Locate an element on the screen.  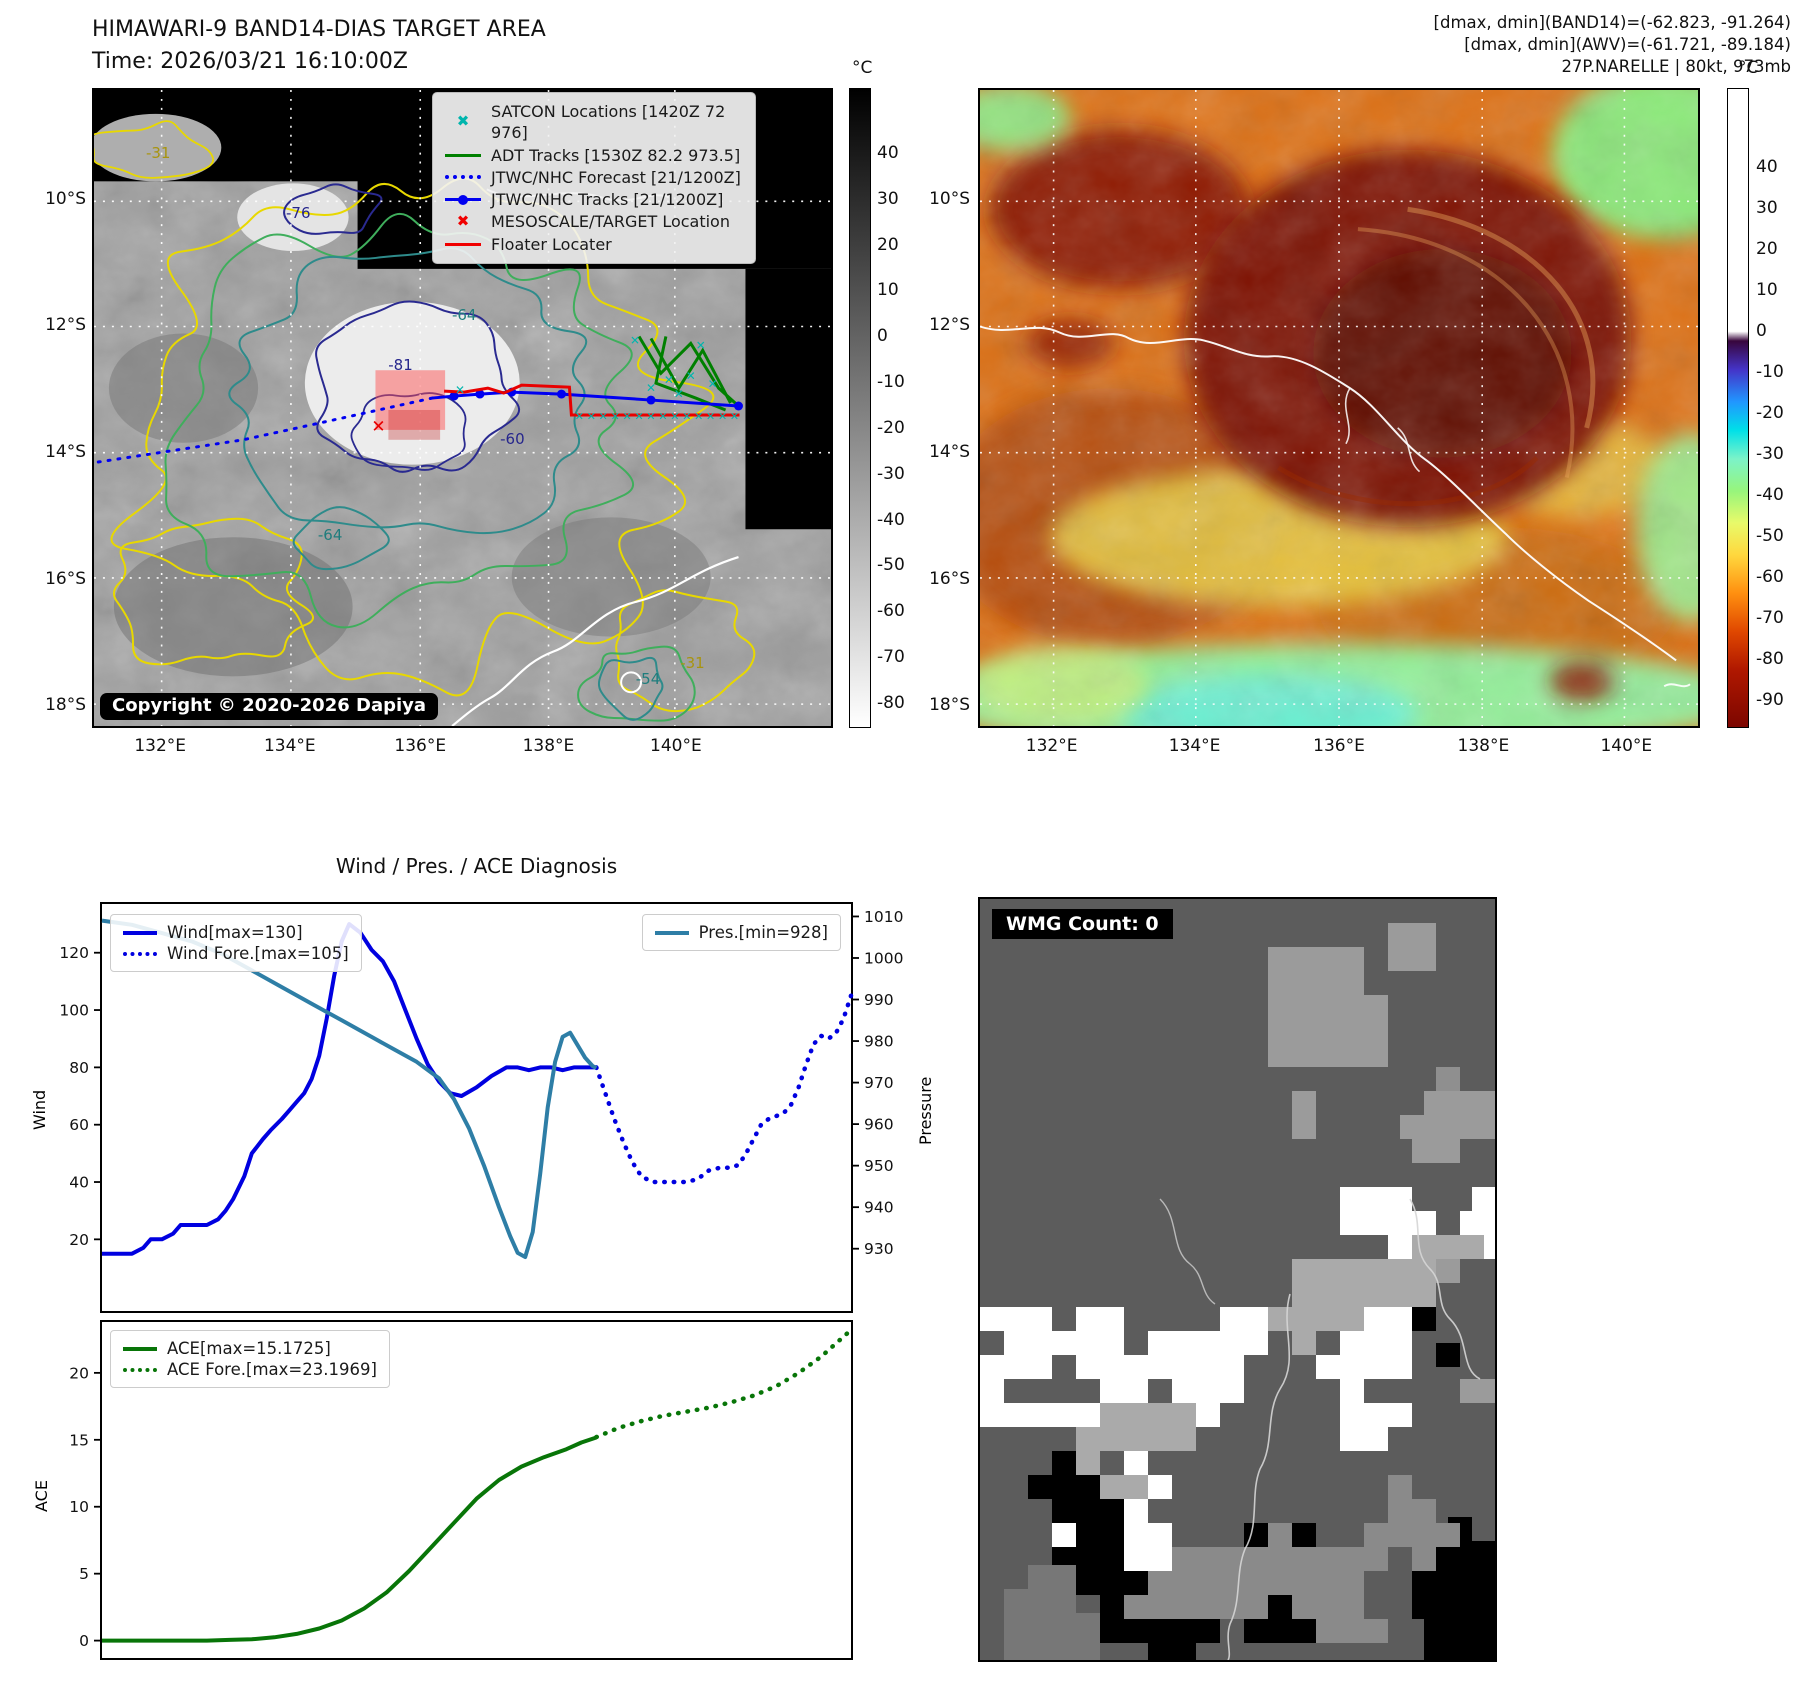
dmax-band14-text: [dmax, dmin](BAND14)=(-62.823, -91.264) is located at coordinates (1612, 22).